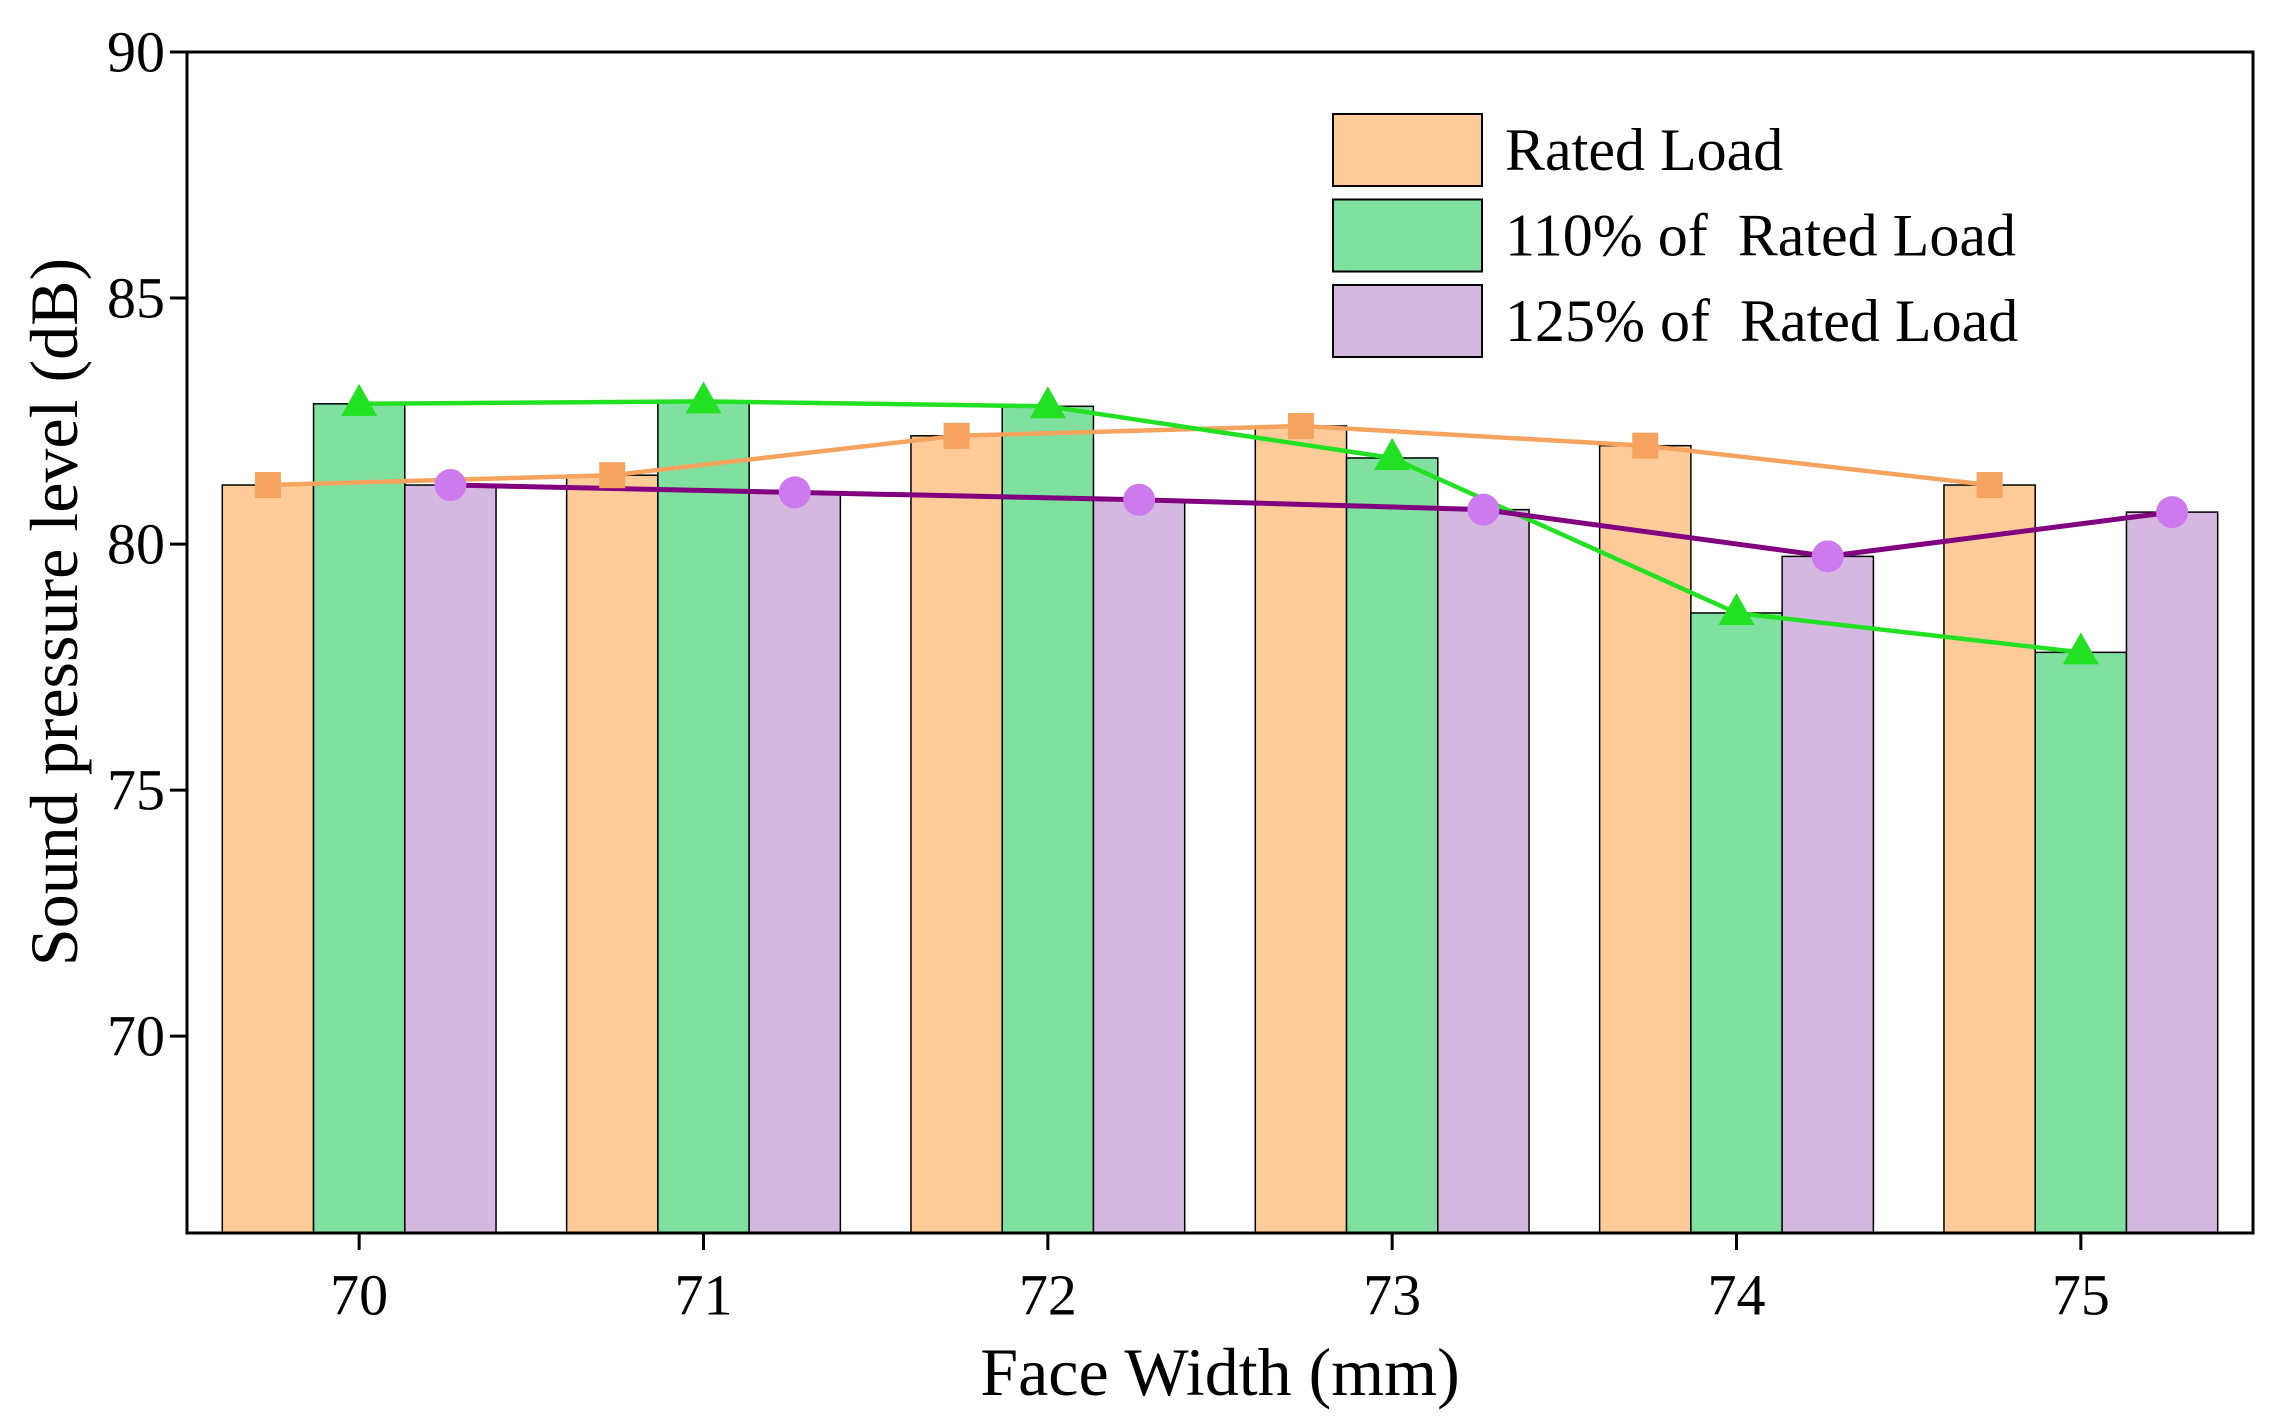  What do you see at coordinates (136, 790) in the screenshot?
I see `y-tick-label-75: 75` at bounding box center [136, 790].